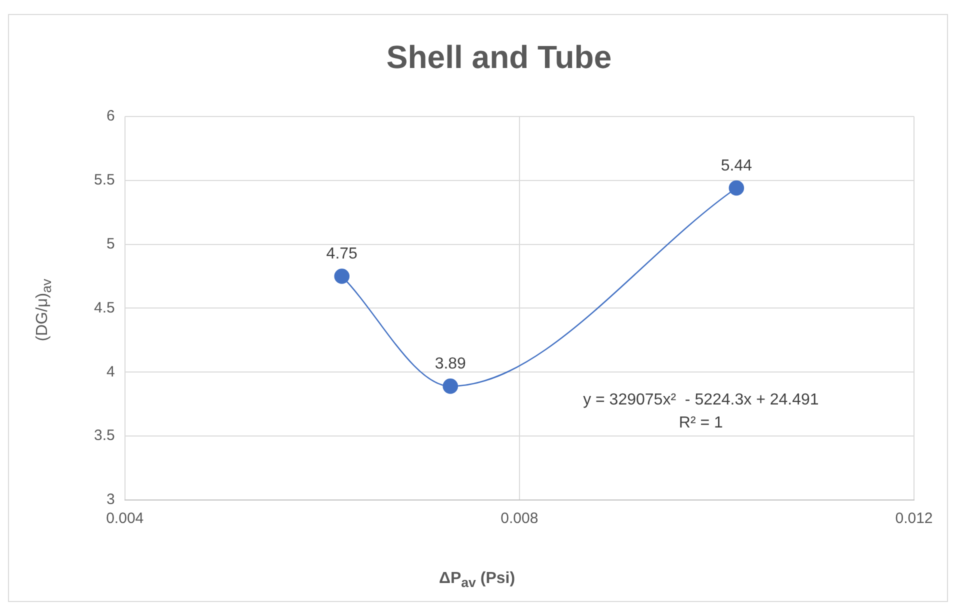 Image resolution: width=954 pixels, height=608 pixels. I want to click on x-axis-title: ΔP$_{av}$ (Psi), so click(477, 580).